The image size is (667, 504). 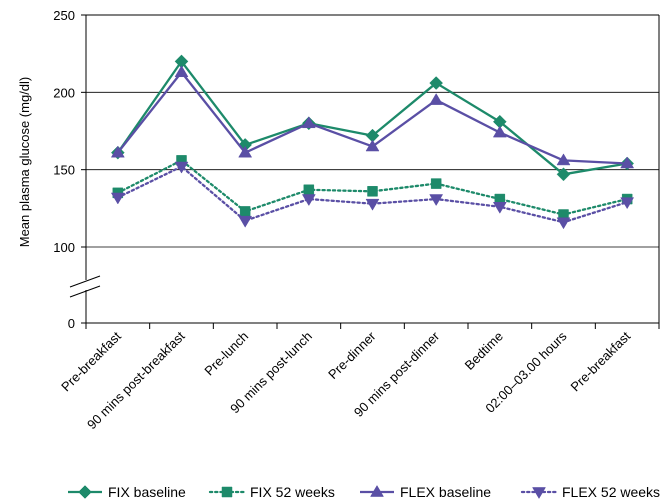 I want to click on y-tick-label: 100, so click(x=64, y=247).